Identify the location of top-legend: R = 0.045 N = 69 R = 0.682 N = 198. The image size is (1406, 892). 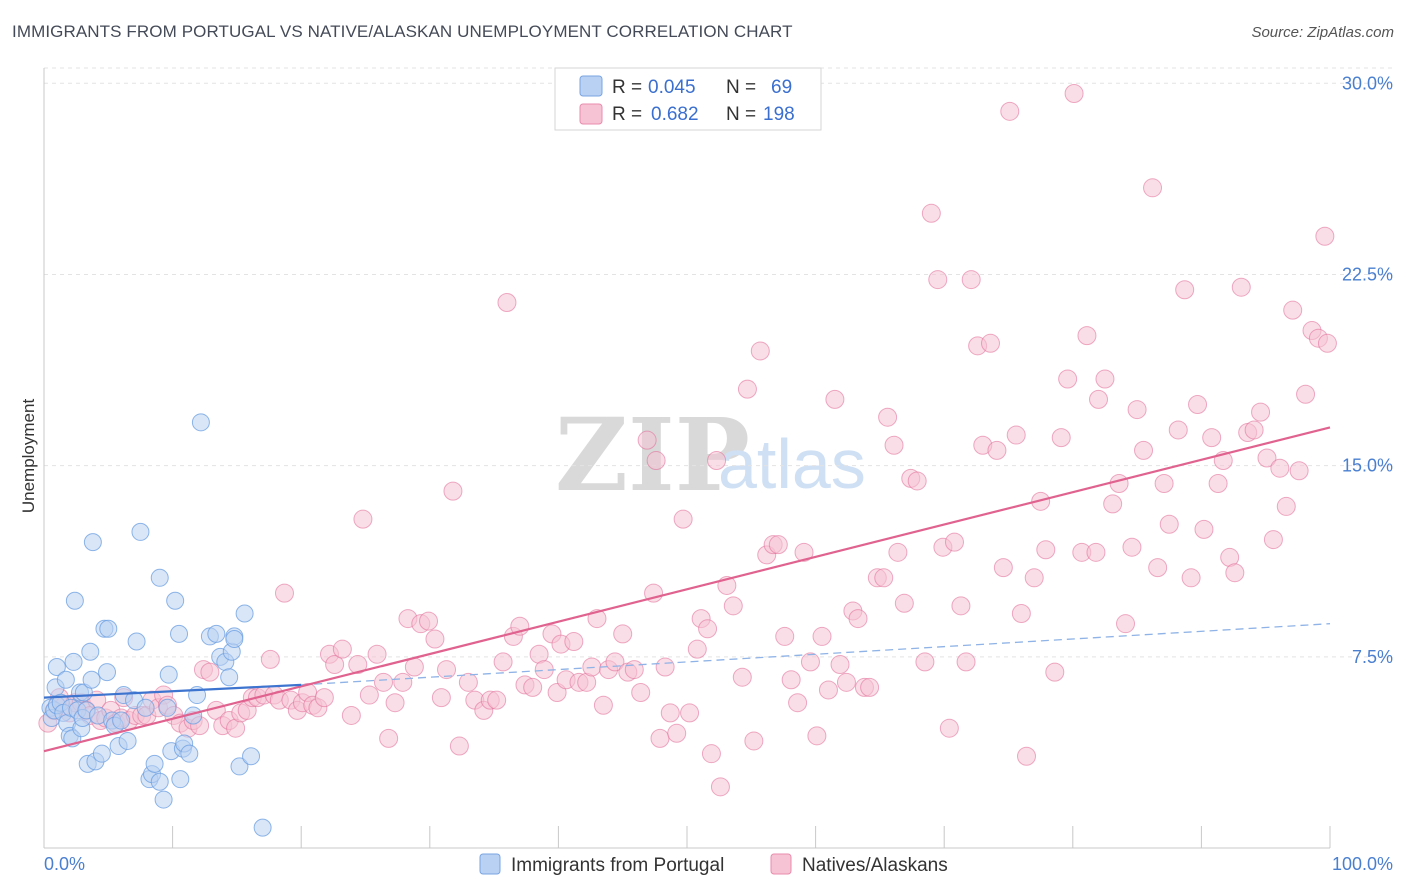
(688, 99).